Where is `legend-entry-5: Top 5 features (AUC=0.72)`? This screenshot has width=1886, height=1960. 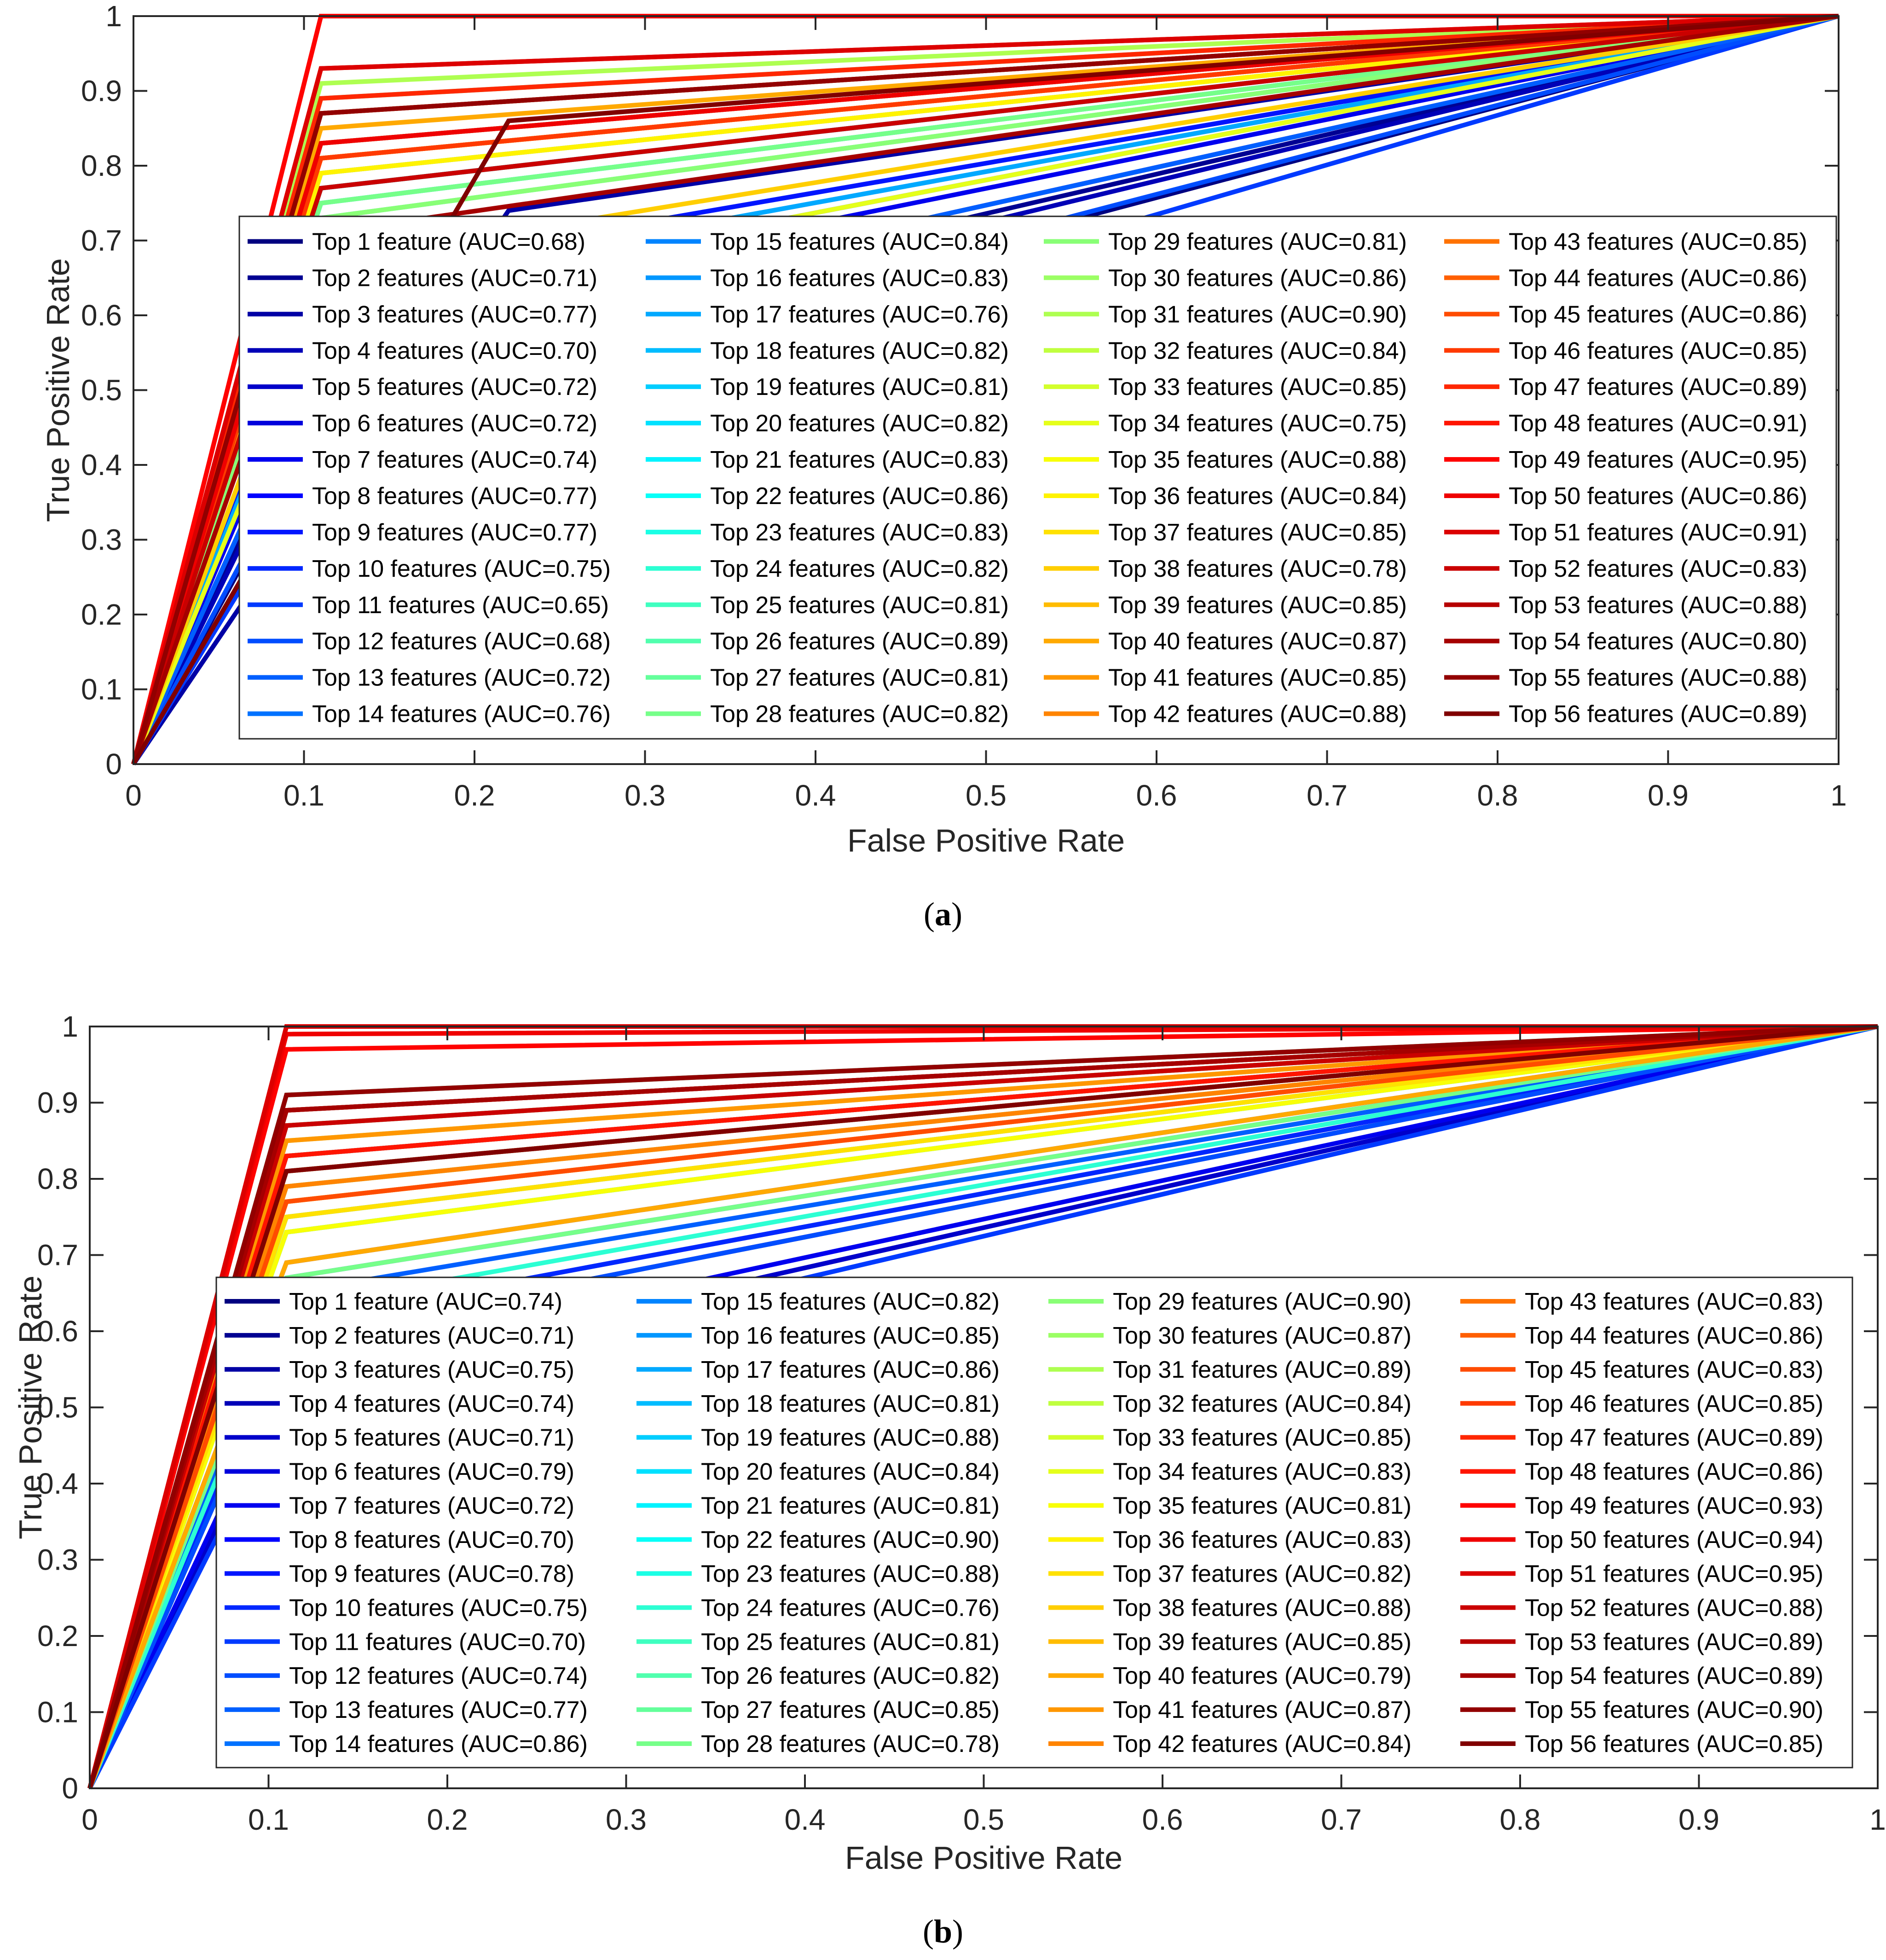 legend-entry-5: Top 5 features (AUC=0.72) is located at coordinates (454, 387).